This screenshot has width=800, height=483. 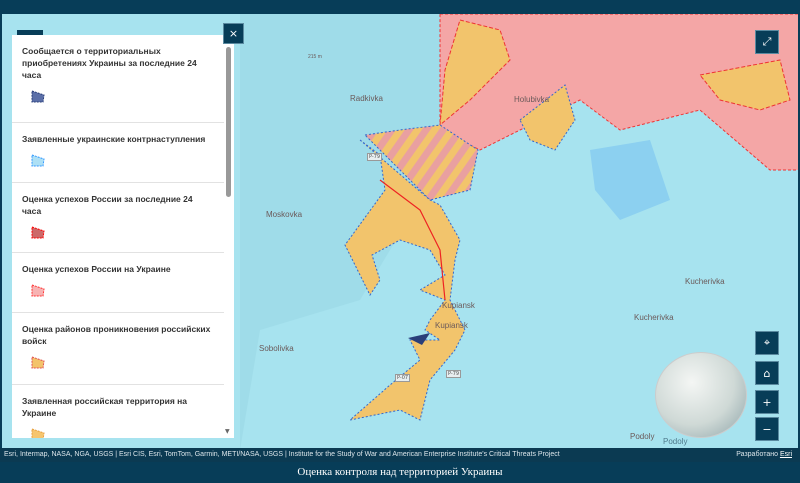 What do you see at coordinates (421, 162) in the screenshot?
I see `contested-striped-area` at bounding box center [421, 162].